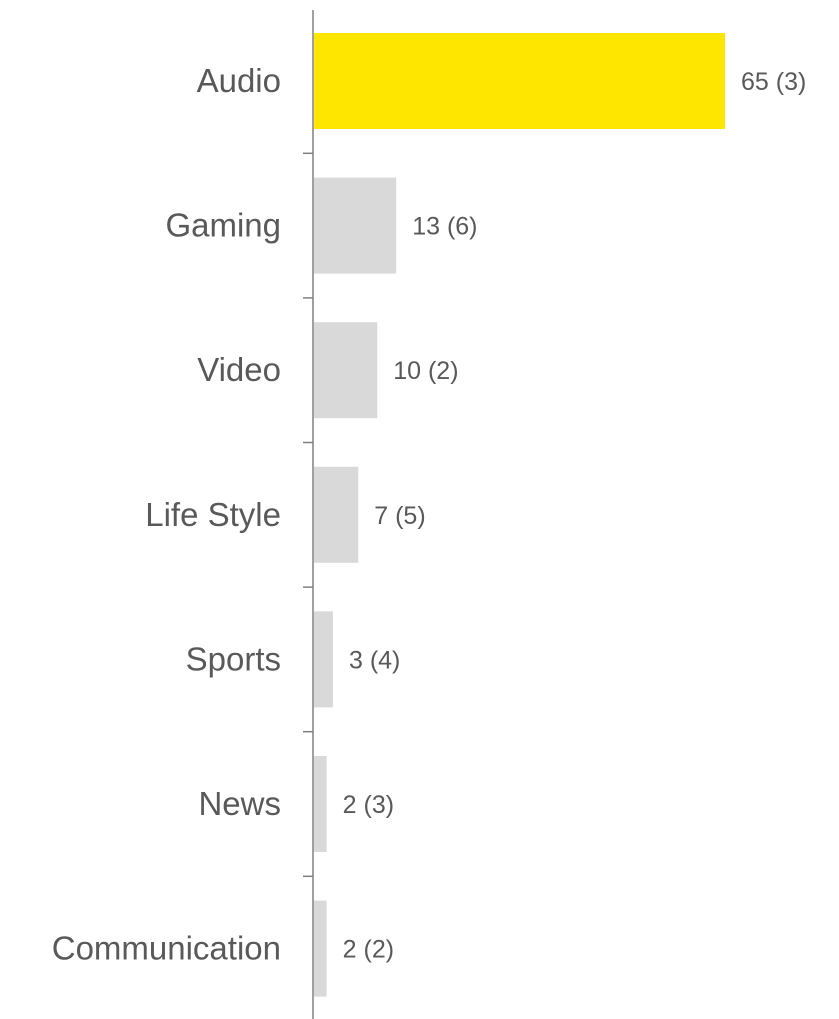 Image resolution: width=839 pixels, height=1019 pixels. What do you see at coordinates (239, 369) in the screenshot?
I see `category-label: Video` at bounding box center [239, 369].